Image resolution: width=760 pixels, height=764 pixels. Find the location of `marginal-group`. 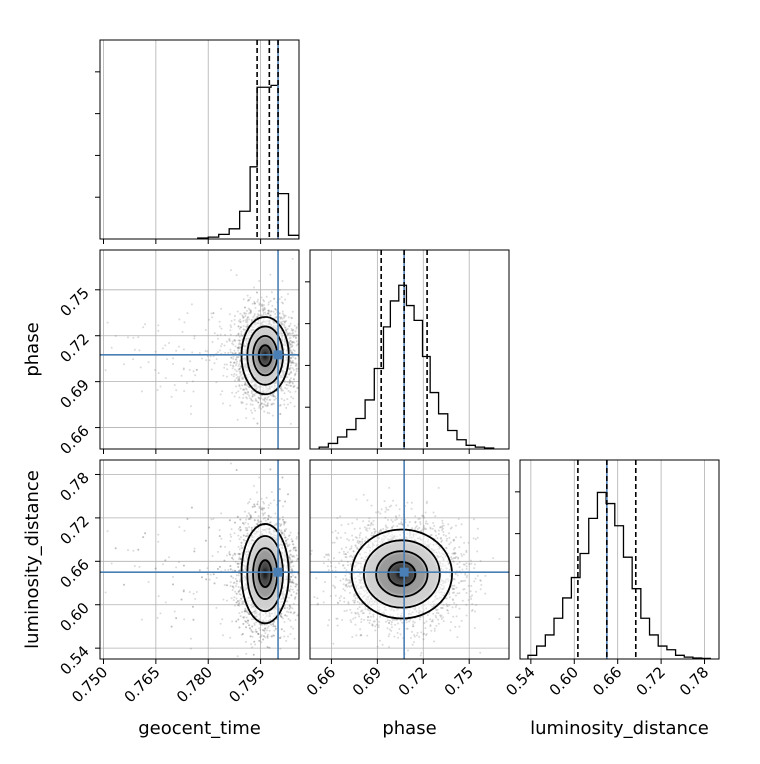

marginal-group is located at coordinates (248, 139).